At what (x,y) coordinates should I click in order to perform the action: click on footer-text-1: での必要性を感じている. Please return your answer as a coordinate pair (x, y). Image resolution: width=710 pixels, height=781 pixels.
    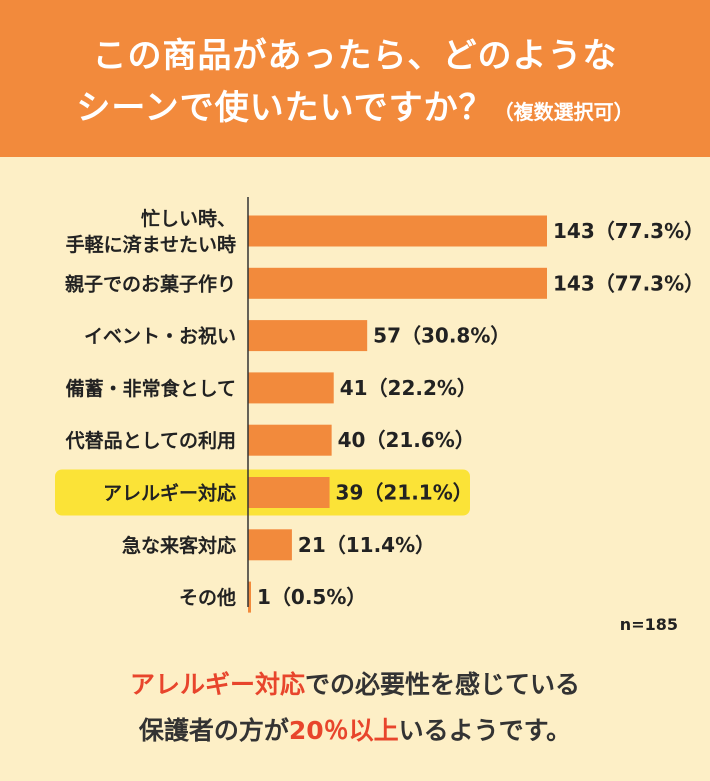
    Looking at the image, I should click on (443, 684).